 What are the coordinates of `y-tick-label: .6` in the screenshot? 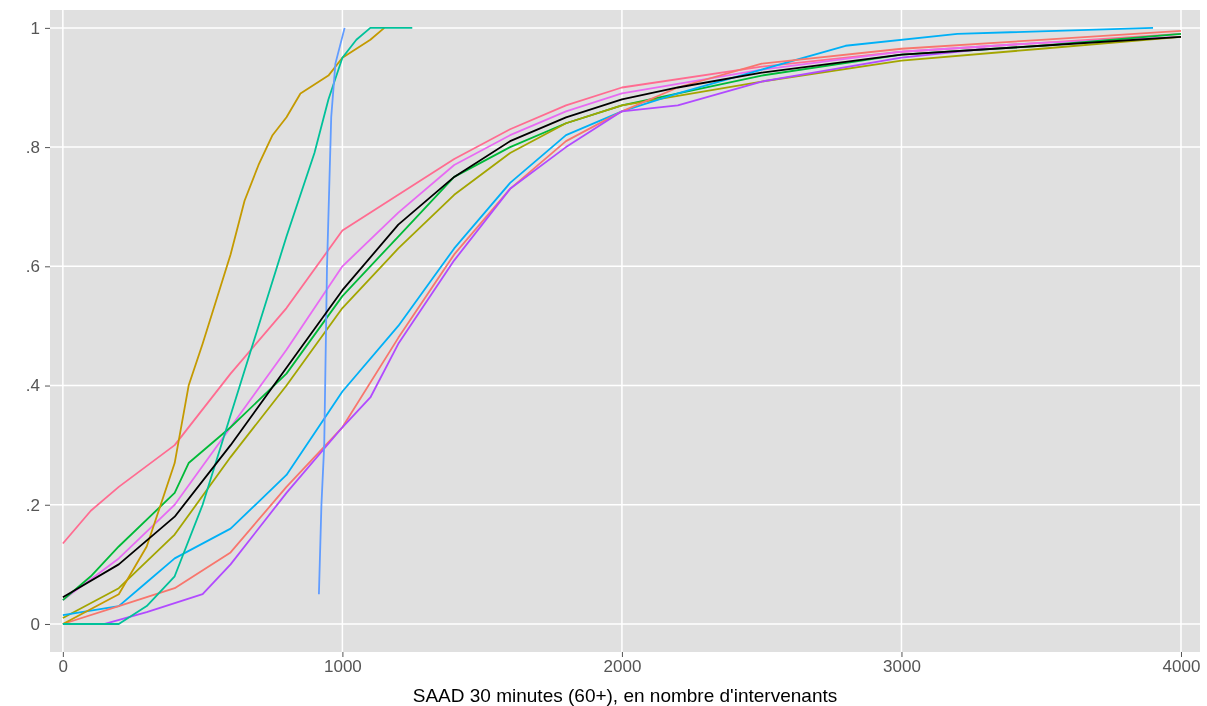 It's located at (32, 267).